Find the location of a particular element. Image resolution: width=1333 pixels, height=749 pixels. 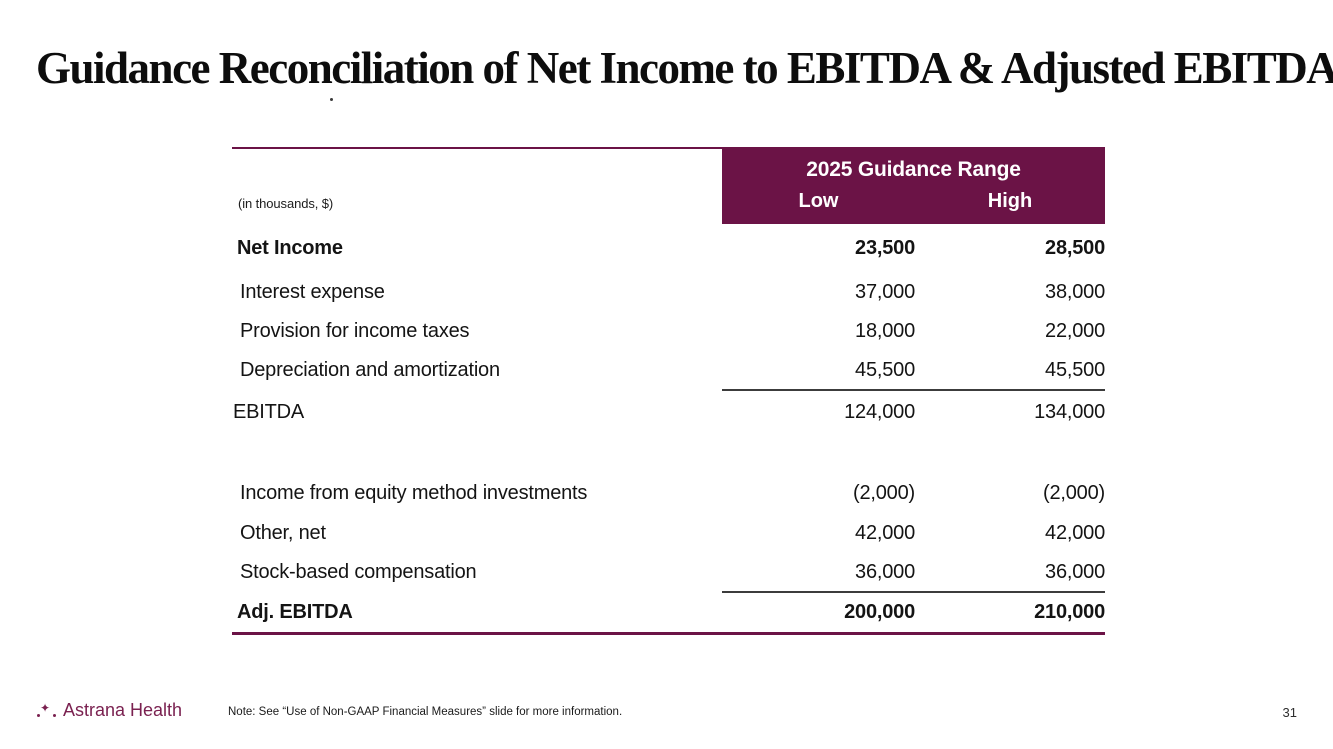

table-row-net-income: Net Income 23,500 28,500 is located at coordinates (668, 248).